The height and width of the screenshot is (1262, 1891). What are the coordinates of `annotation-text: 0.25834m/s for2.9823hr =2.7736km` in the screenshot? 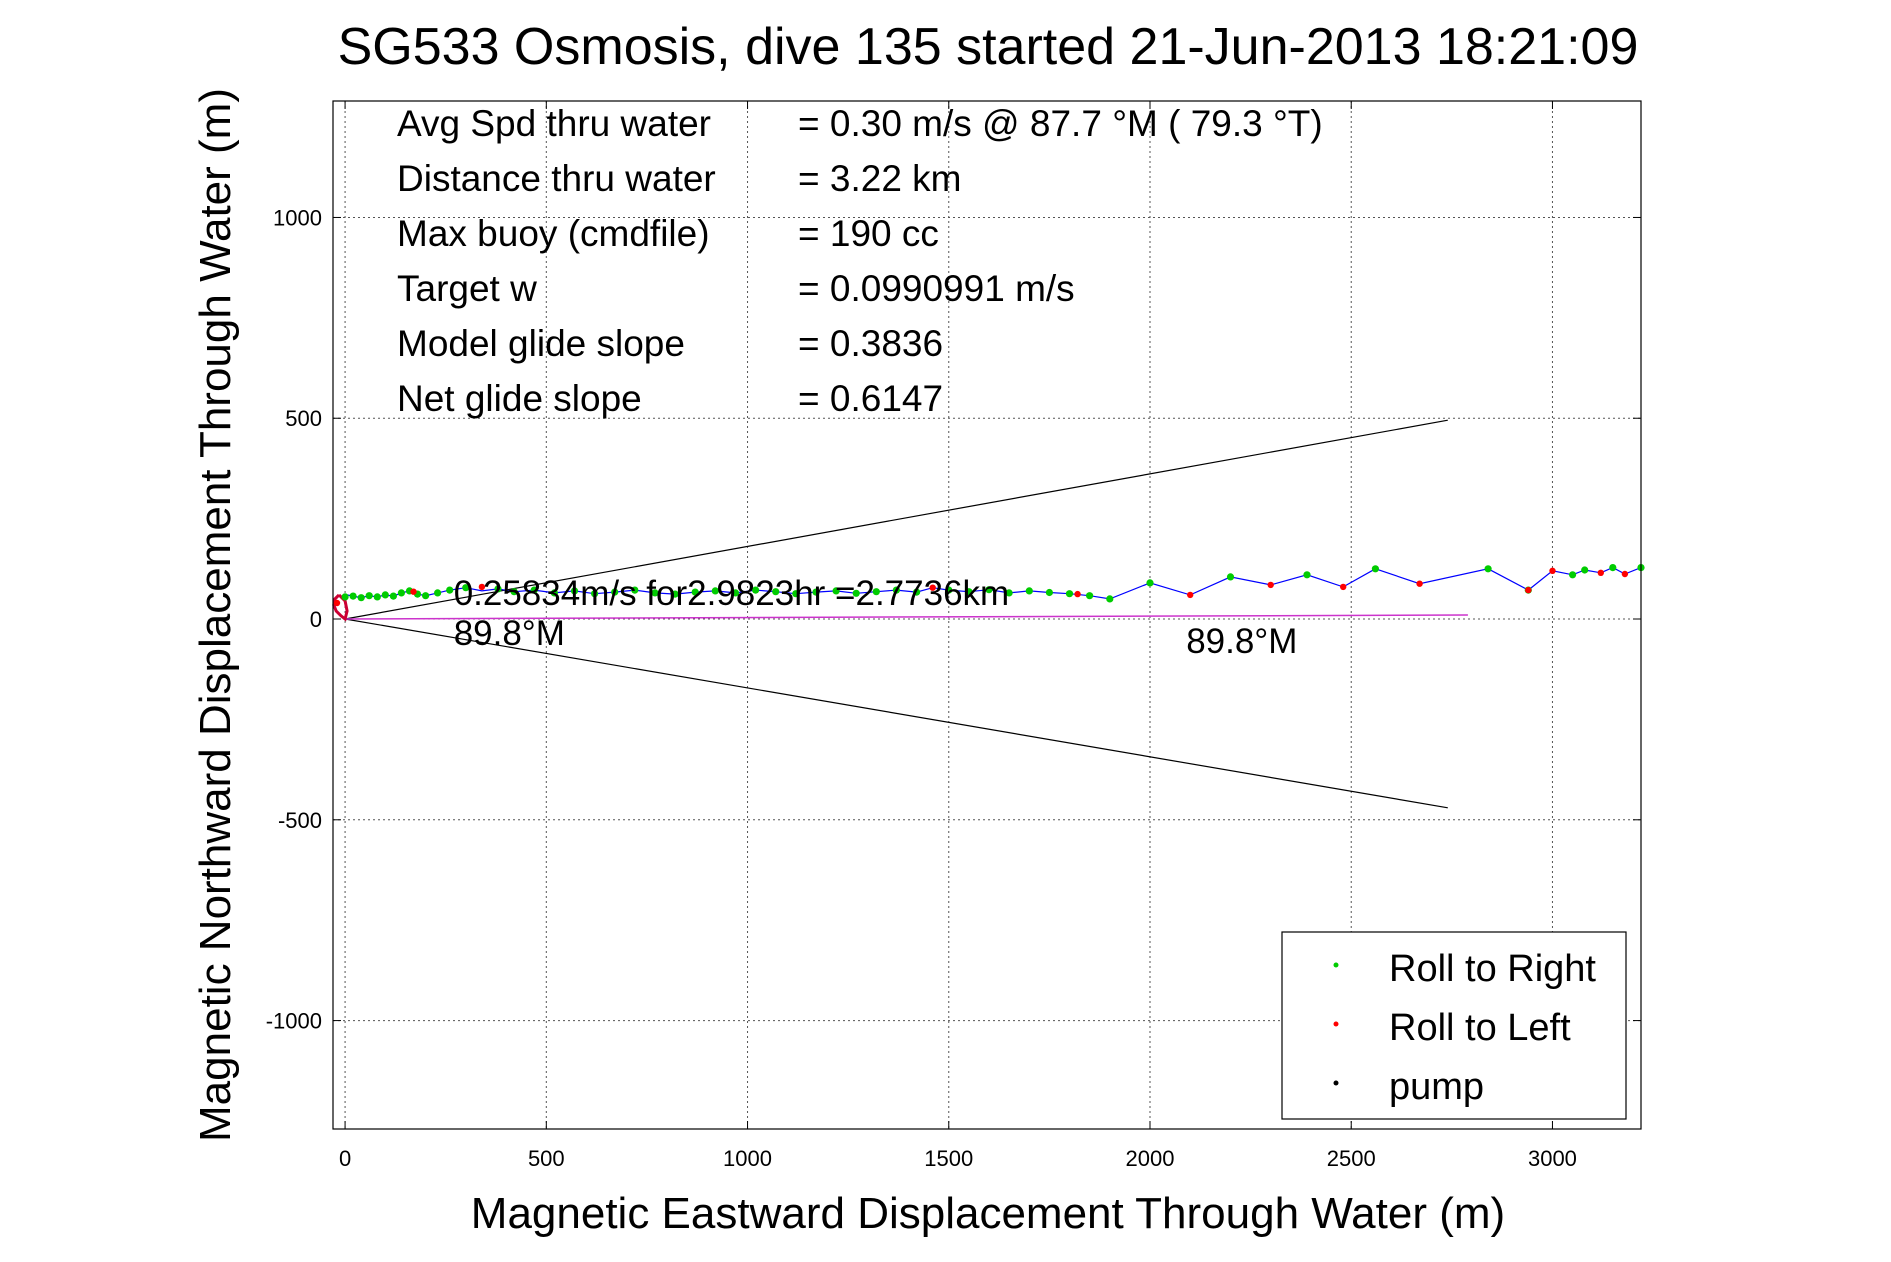 It's located at (732, 593).